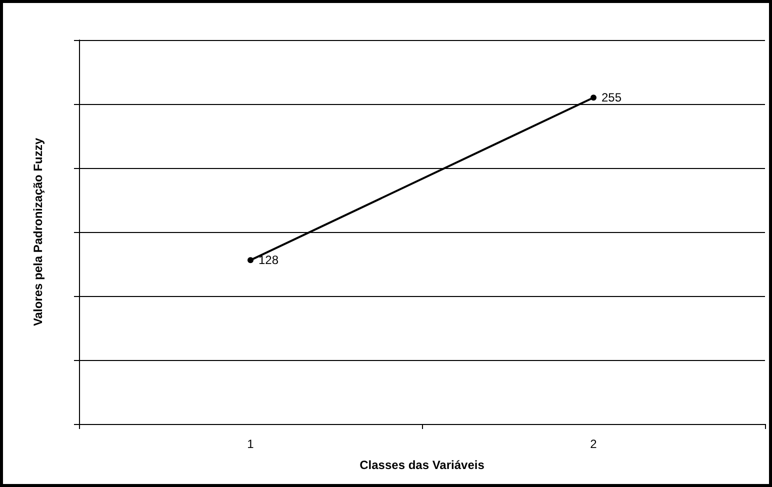  What do you see at coordinates (268, 260) in the screenshot?
I see `data-label: 128` at bounding box center [268, 260].